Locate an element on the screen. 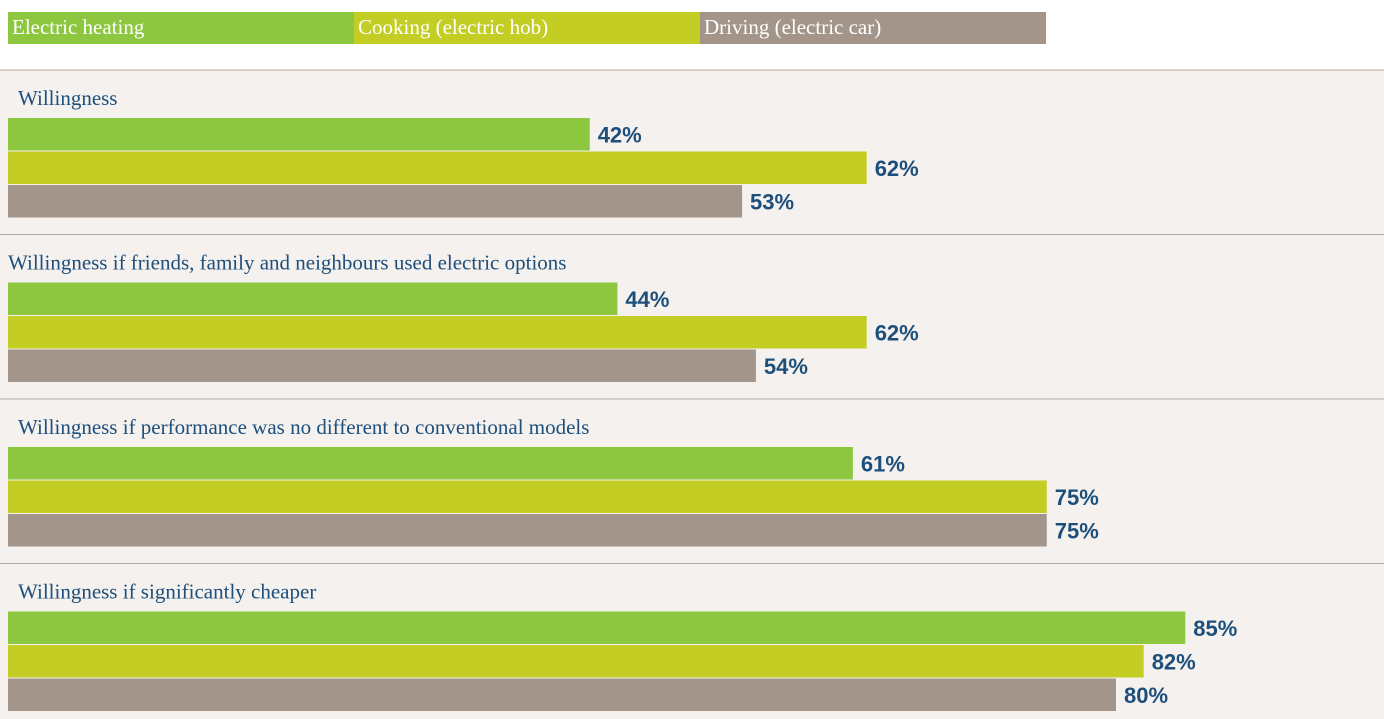 This screenshot has width=1384, height=719. value-label: 80% is located at coordinates (1146, 695).